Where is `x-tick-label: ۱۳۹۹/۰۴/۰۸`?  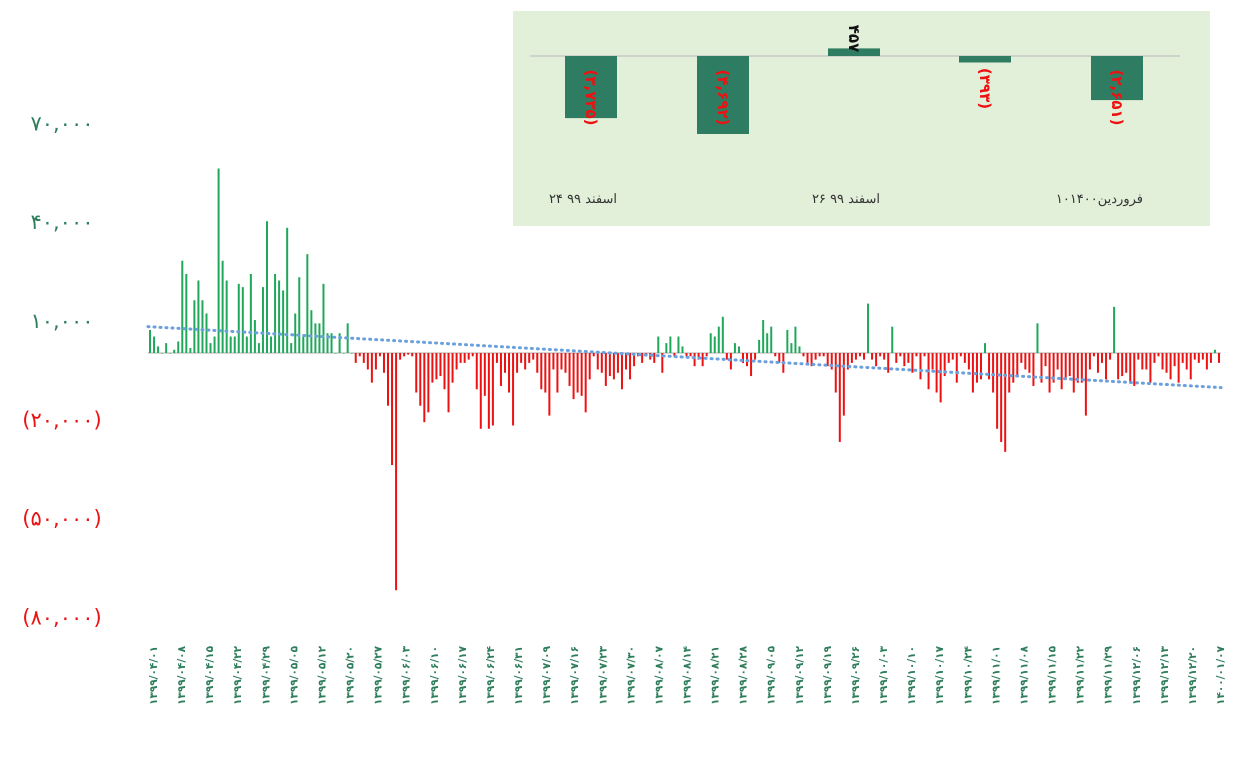 x-tick-label: ۱۳۹۹/۰۴/۰۸ is located at coordinates (182, 675).